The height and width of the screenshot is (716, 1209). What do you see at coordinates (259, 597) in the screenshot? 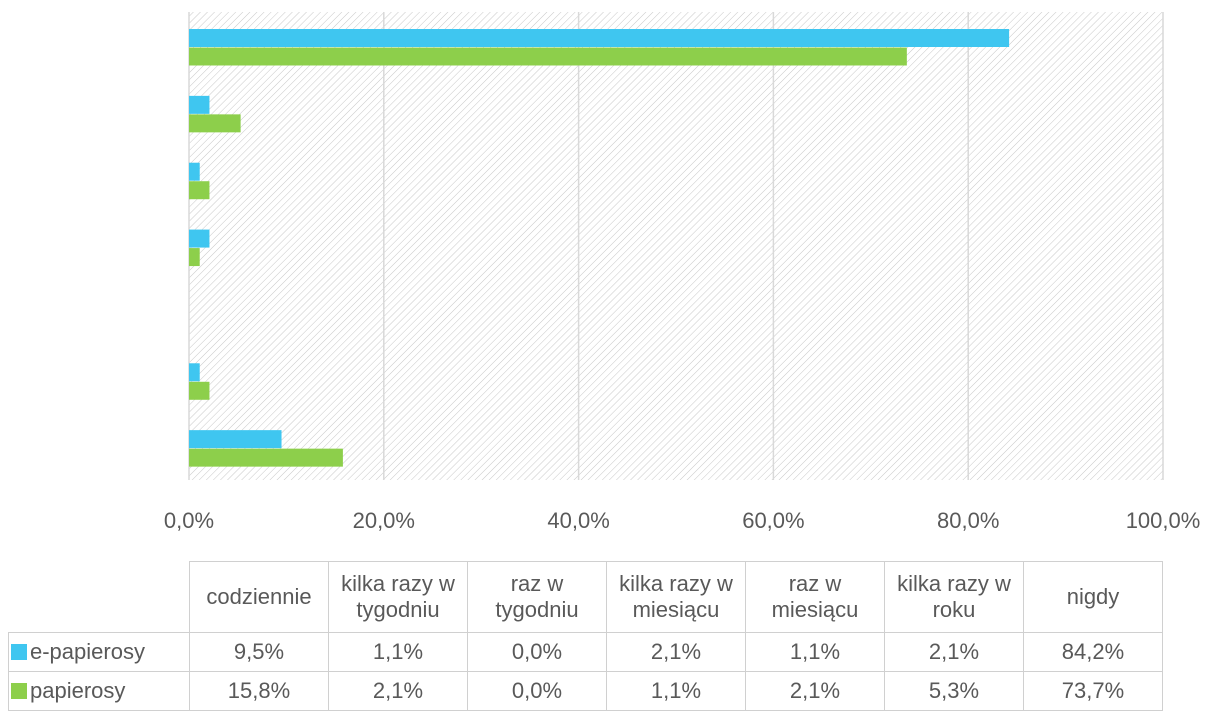
I see `category-label: codziennie` at bounding box center [259, 597].